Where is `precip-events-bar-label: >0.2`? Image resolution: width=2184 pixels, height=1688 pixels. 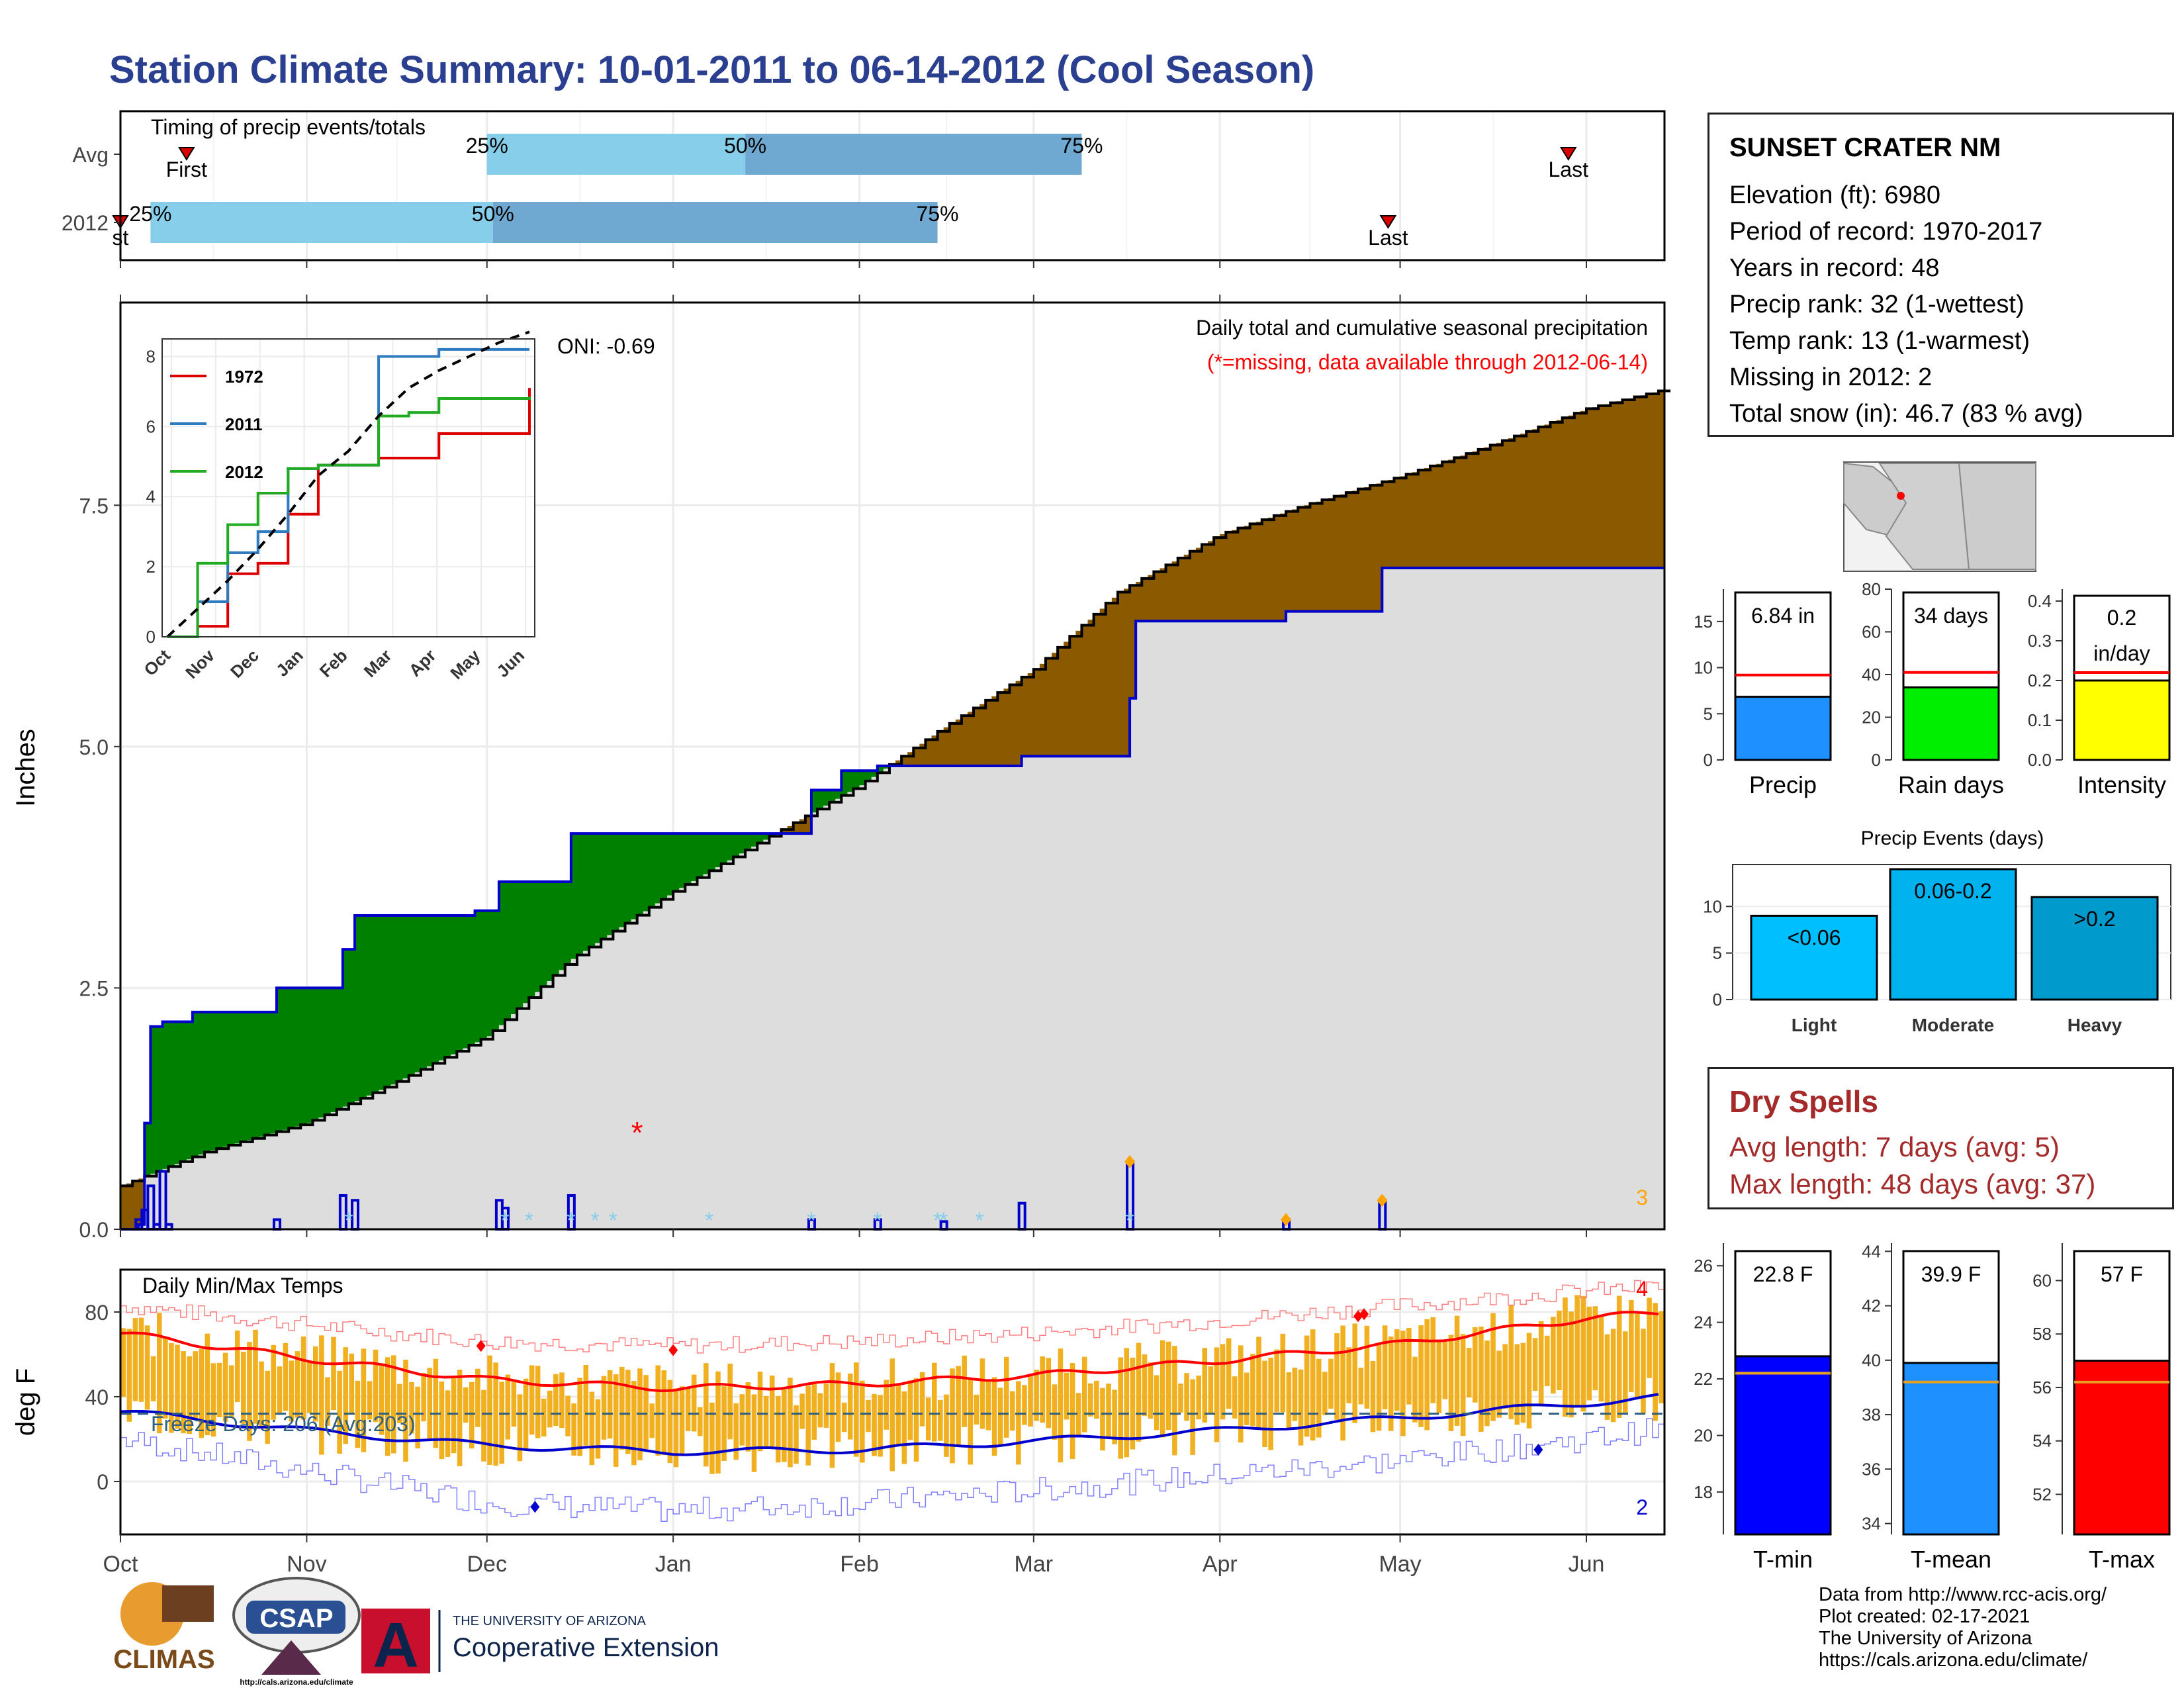 precip-events-bar-label: >0.2 is located at coordinates (2094, 919).